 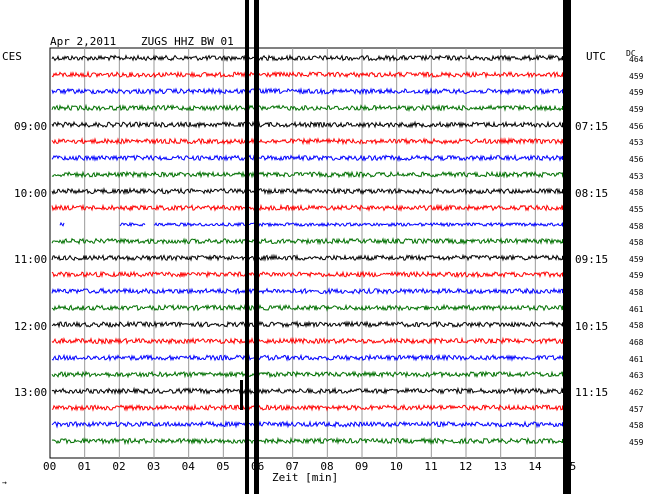 I want to click on x-tick-label: 06, so click(x=258, y=466).